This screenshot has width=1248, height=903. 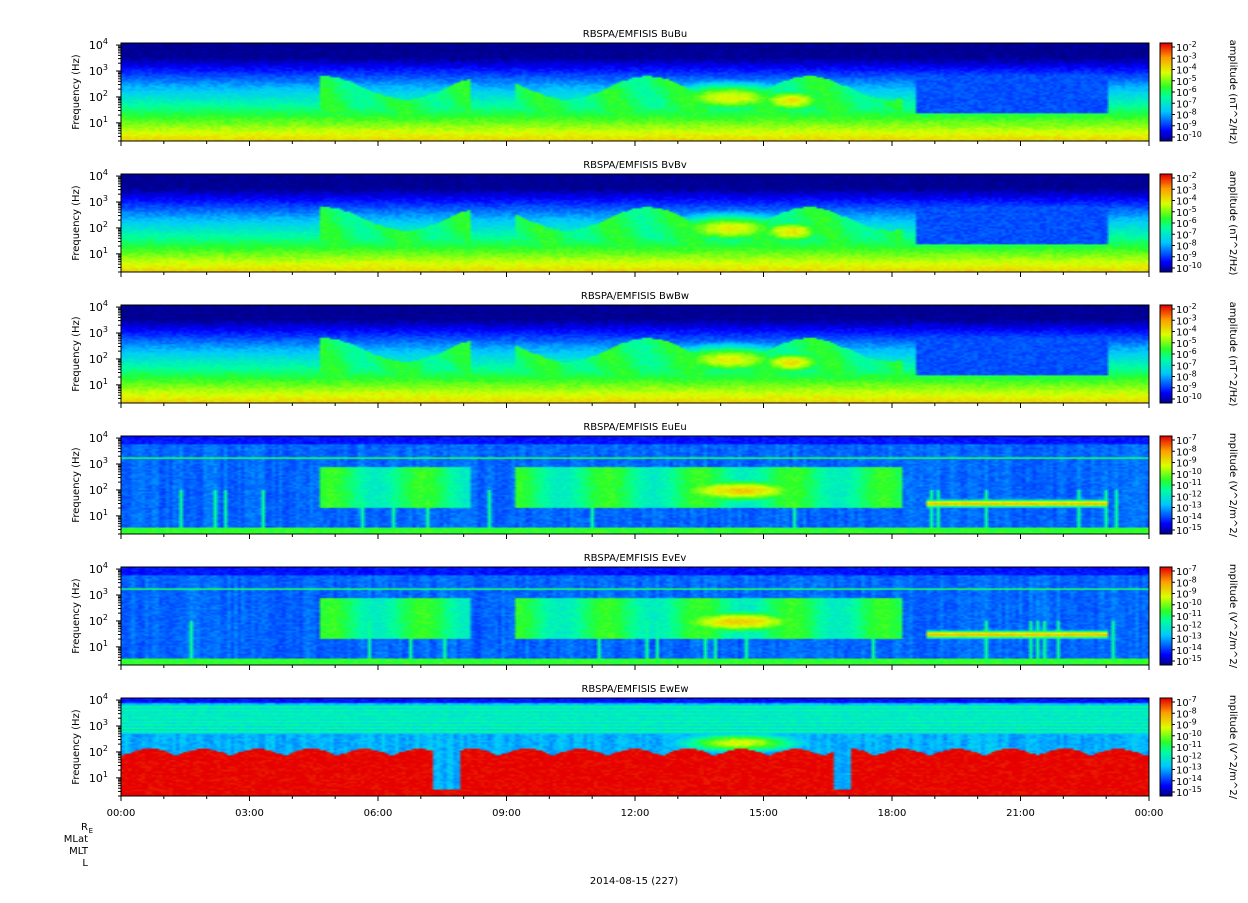 I want to click on ephemeris-label: MLat, so click(x=76, y=839).